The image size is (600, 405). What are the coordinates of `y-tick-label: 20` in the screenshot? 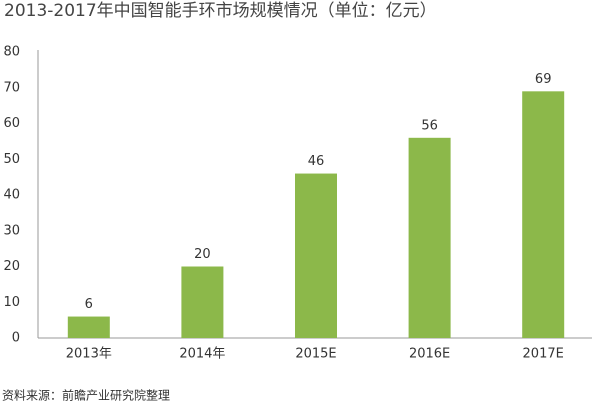 It's located at (11, 266).